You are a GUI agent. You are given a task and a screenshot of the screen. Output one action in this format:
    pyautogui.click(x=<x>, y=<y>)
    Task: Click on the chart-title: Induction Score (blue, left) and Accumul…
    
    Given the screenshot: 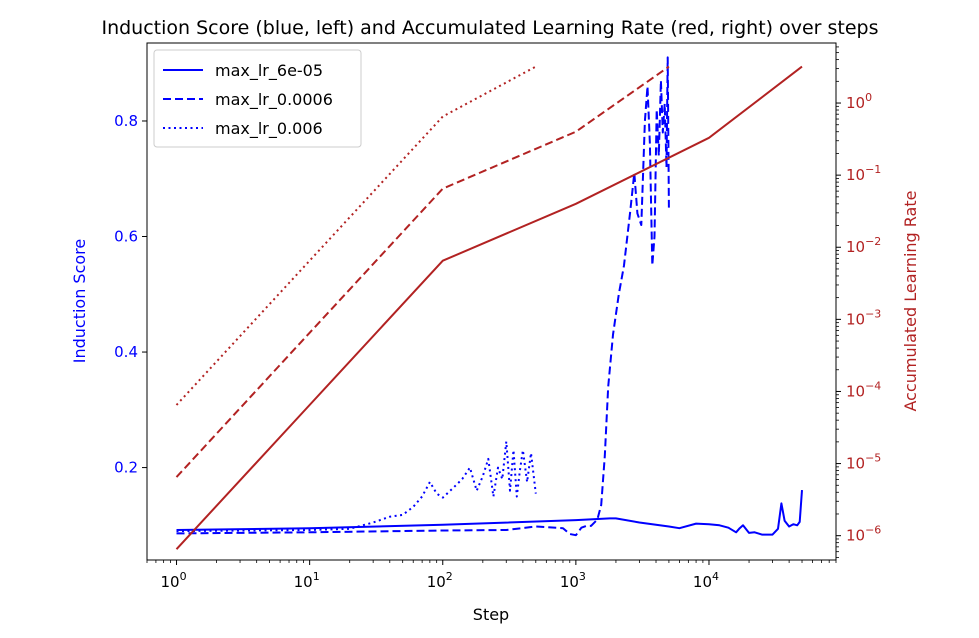 What is the action you would take?
    pyautogui.click(x=489, y=28)
    